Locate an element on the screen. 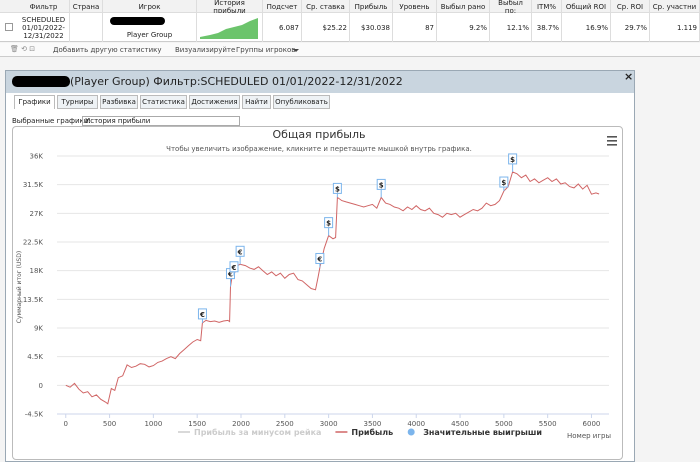 This screenshot has width=700, height=462. column-header: Фильтр is located at coordinates (44, 6).